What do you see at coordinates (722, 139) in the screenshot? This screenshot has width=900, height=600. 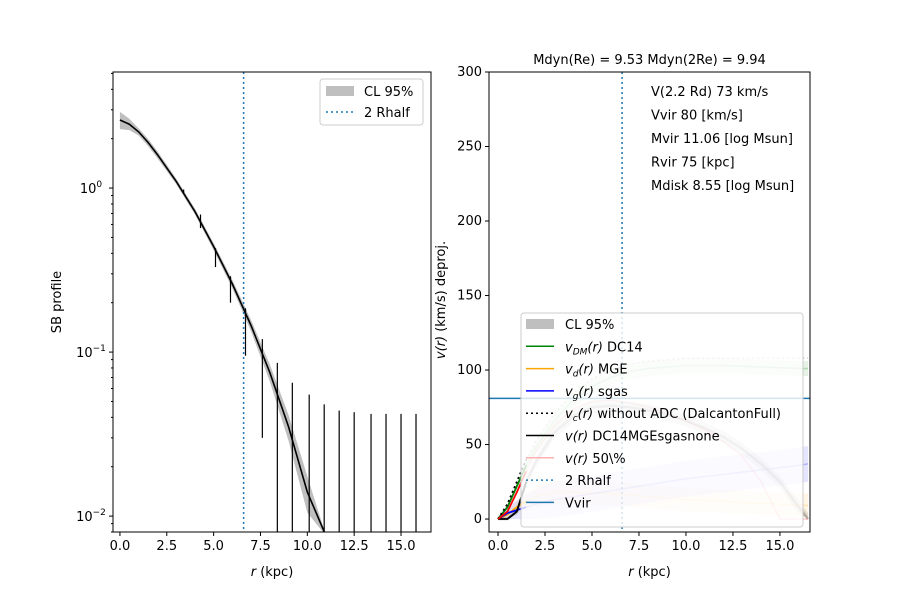 I see `annotation-text: Mvir 11.06 [log Msun]` at bounding box center [722, 139].